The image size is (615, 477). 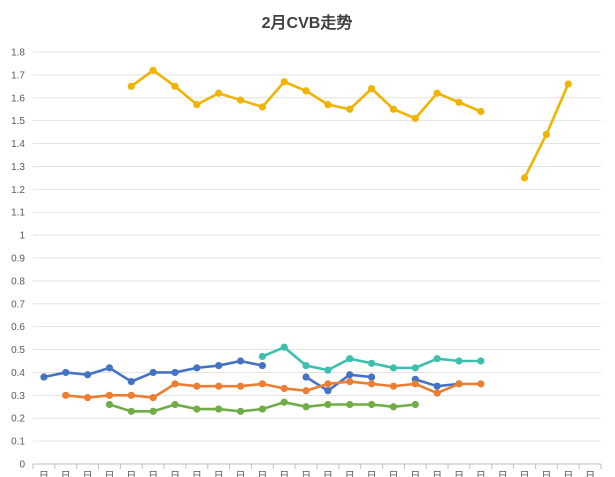 I want to click on y-tick-label: 1.1, so click(x=18, y=213).